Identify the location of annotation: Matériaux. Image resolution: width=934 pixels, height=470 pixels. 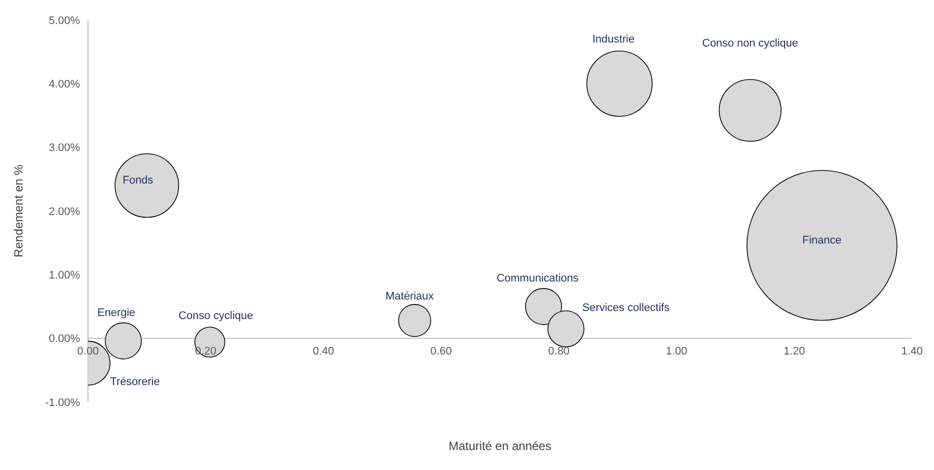
(410, 296).